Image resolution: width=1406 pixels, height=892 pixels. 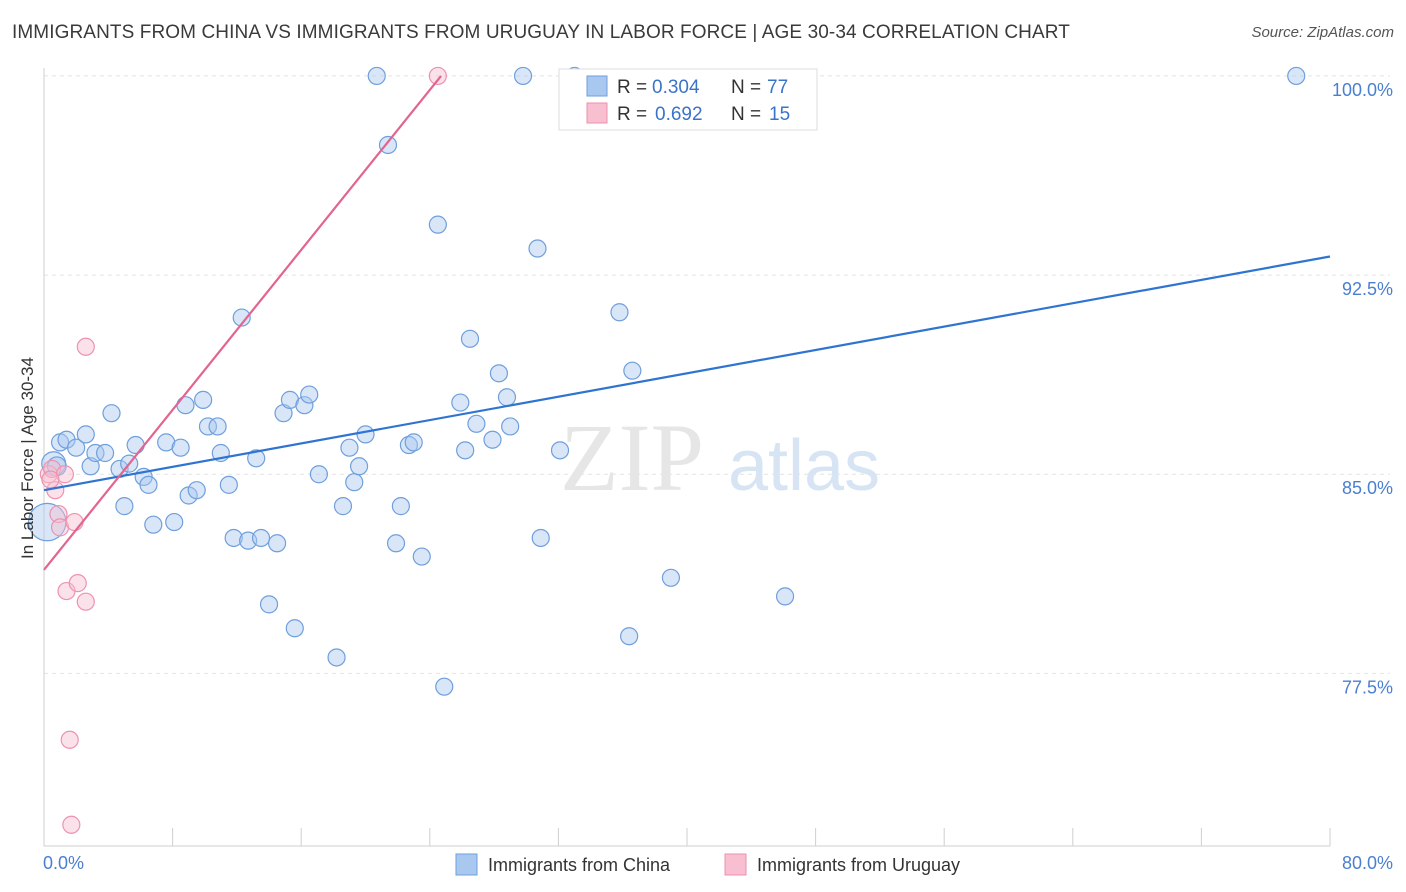 I want to click on x-tick-label-max: 80.0%, so click(x=1367, y=863).